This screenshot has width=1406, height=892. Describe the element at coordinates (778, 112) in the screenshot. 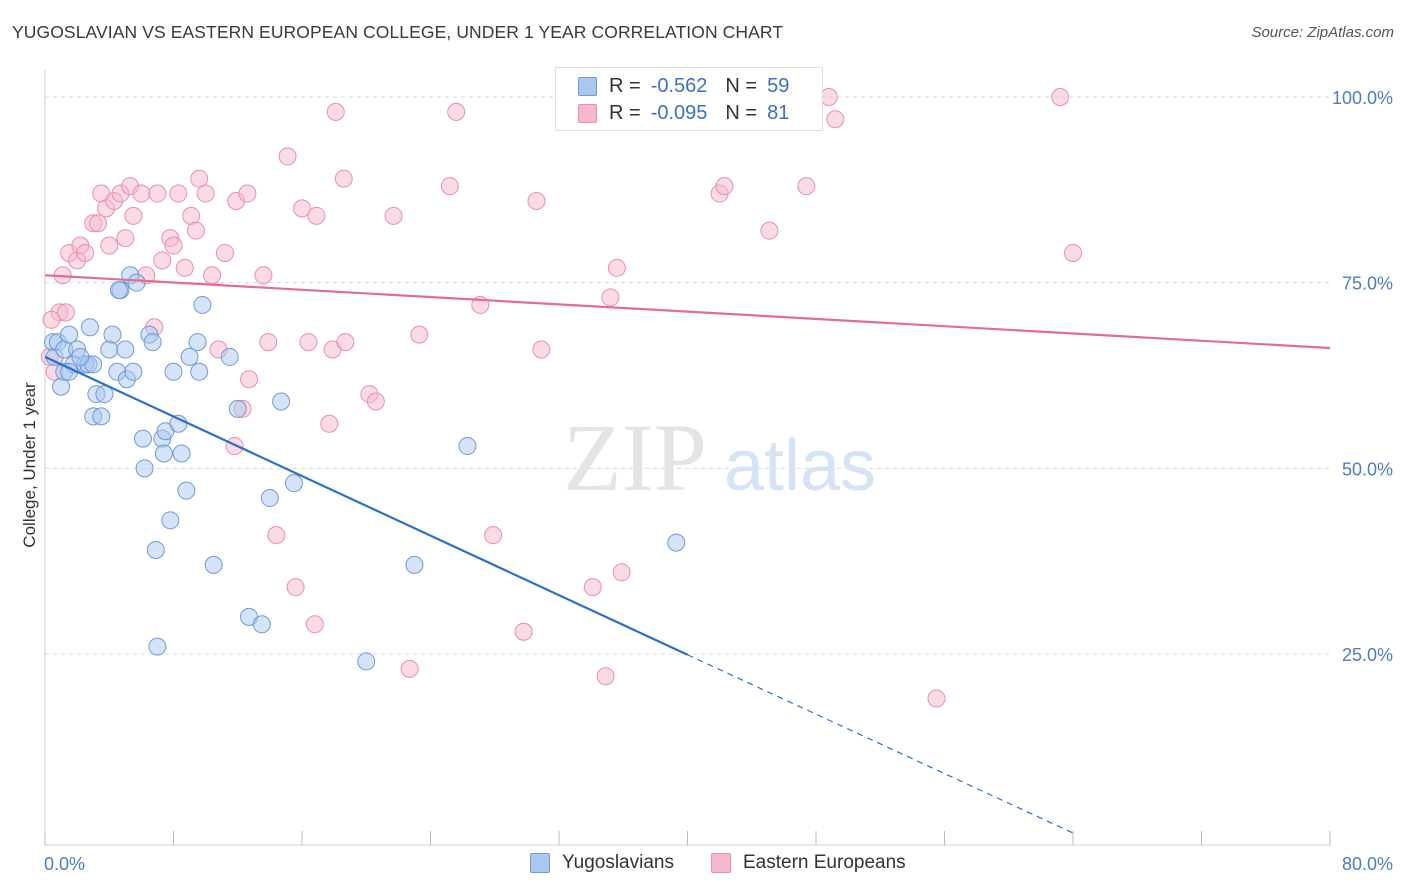

I see `n-value: 81` at that location.